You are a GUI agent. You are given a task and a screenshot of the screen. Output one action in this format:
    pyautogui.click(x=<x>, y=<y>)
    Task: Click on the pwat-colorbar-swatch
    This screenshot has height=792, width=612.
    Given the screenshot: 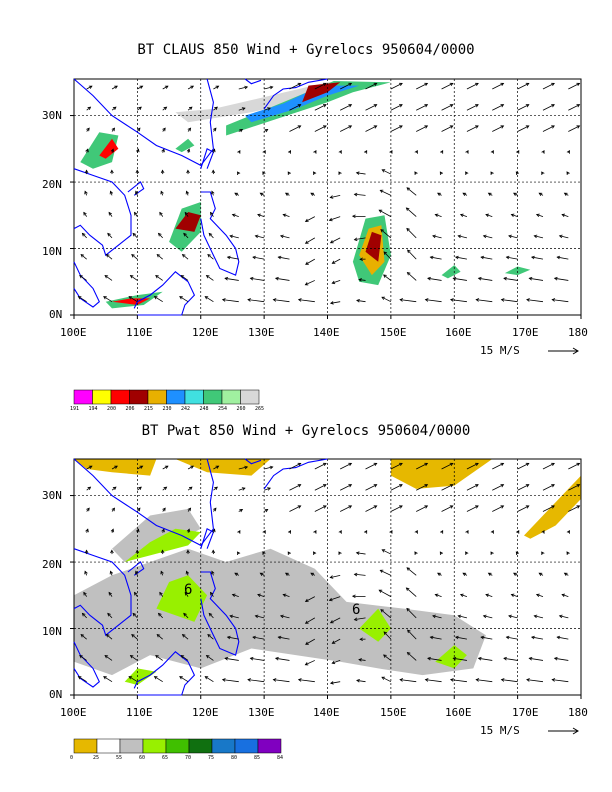 What is the action you would take?
    pyautogui.click(x=246, y=746)
    